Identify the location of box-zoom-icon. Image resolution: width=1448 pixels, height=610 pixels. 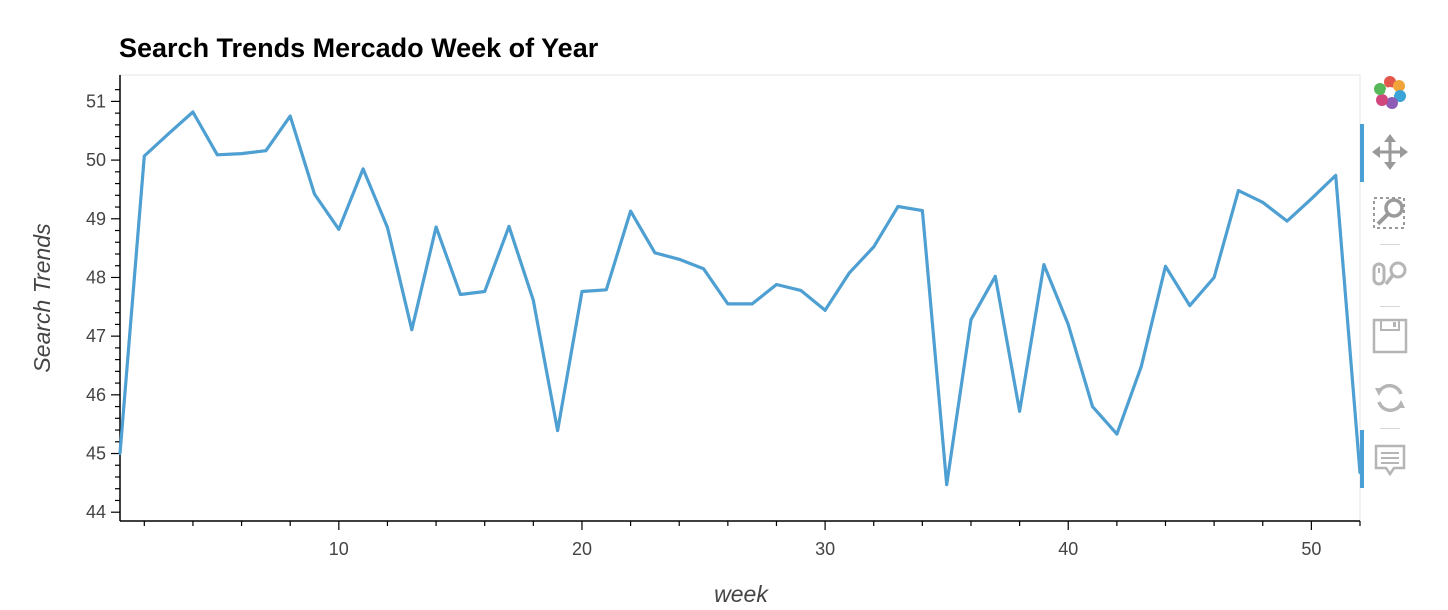
(1390, 212).